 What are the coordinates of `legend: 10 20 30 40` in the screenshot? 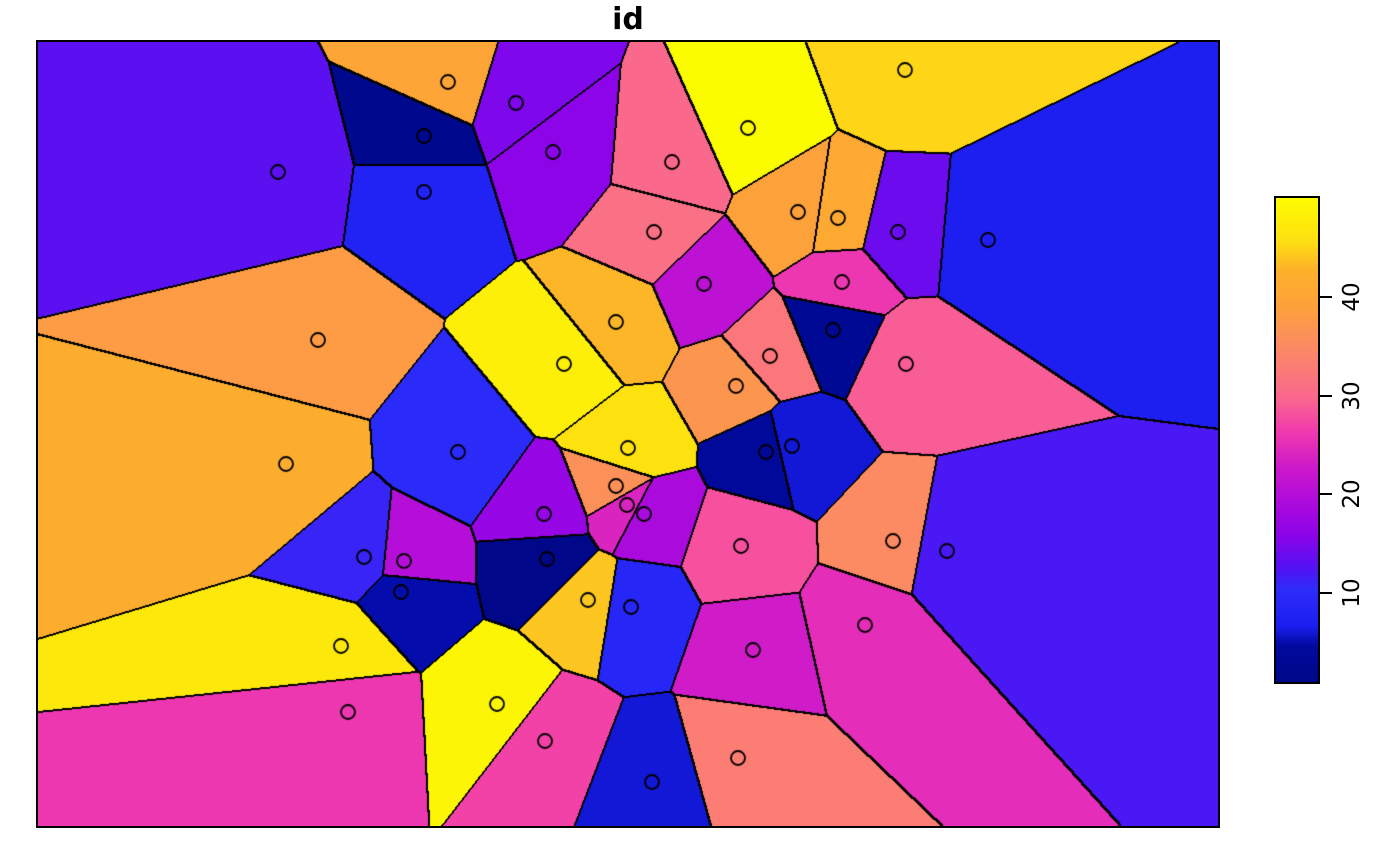 It's located at (1324, 440).